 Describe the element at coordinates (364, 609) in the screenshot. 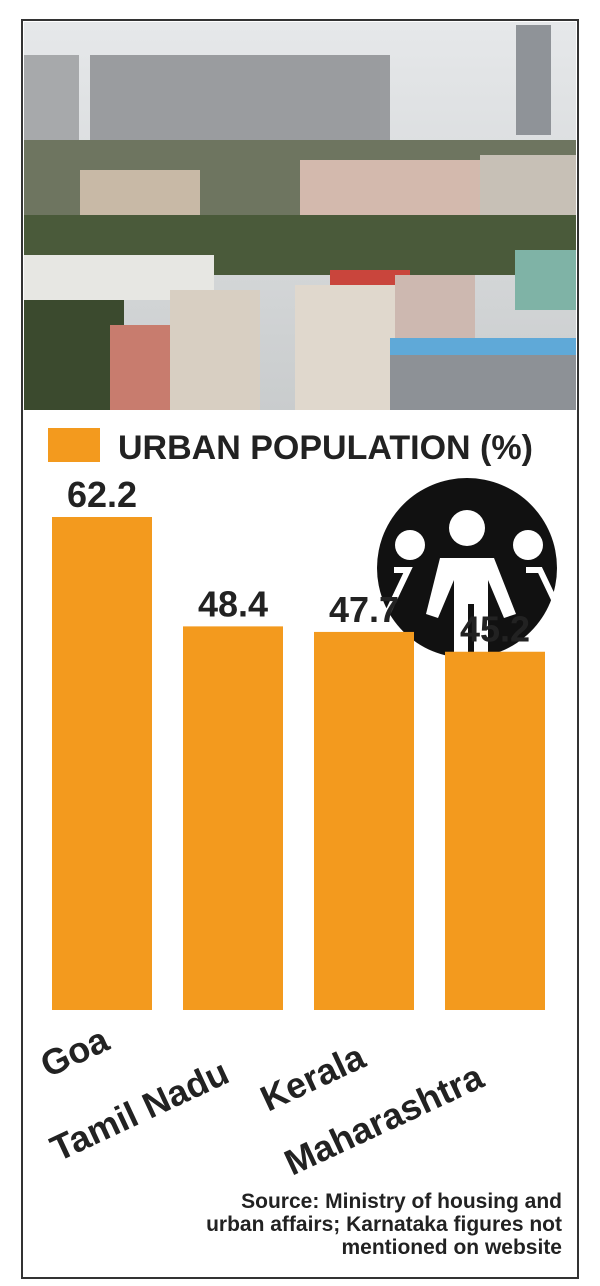

I see `data-label: 47.7` at that location.